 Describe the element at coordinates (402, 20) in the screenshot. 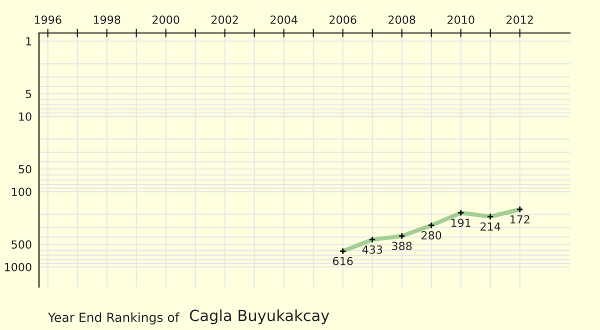

I see `x-tick-label: 2008` at that location.